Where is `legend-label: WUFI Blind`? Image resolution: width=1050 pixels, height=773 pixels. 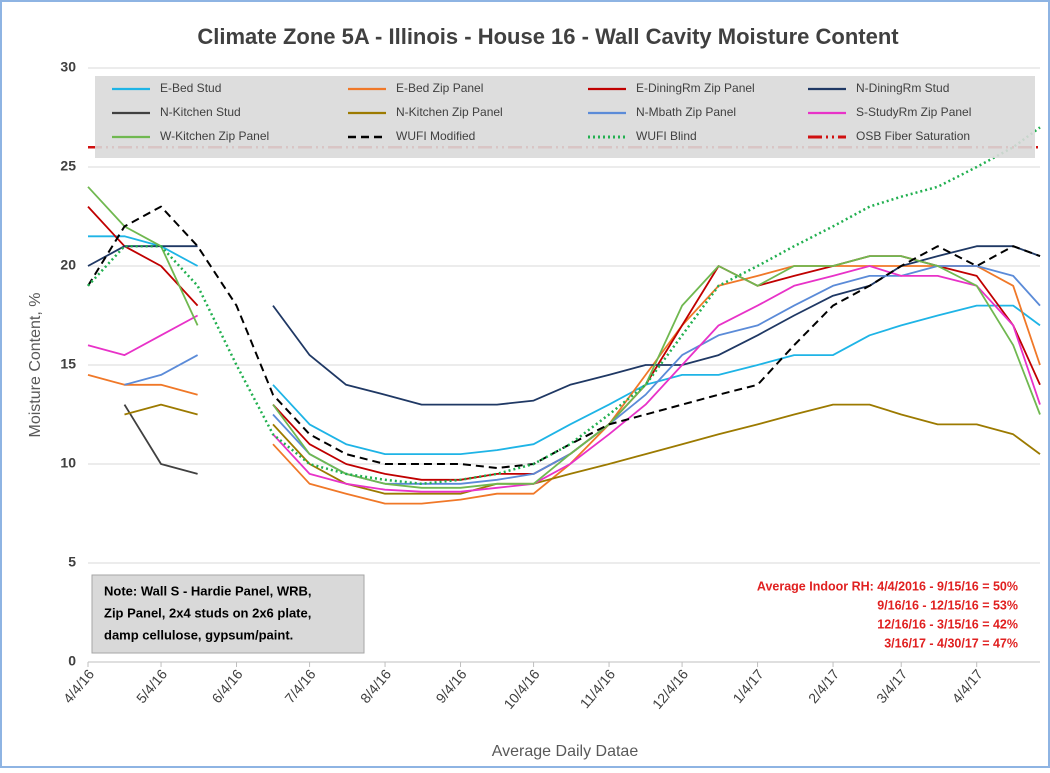 legend-label: WUFI Blind is located at coordinates (666, 136).